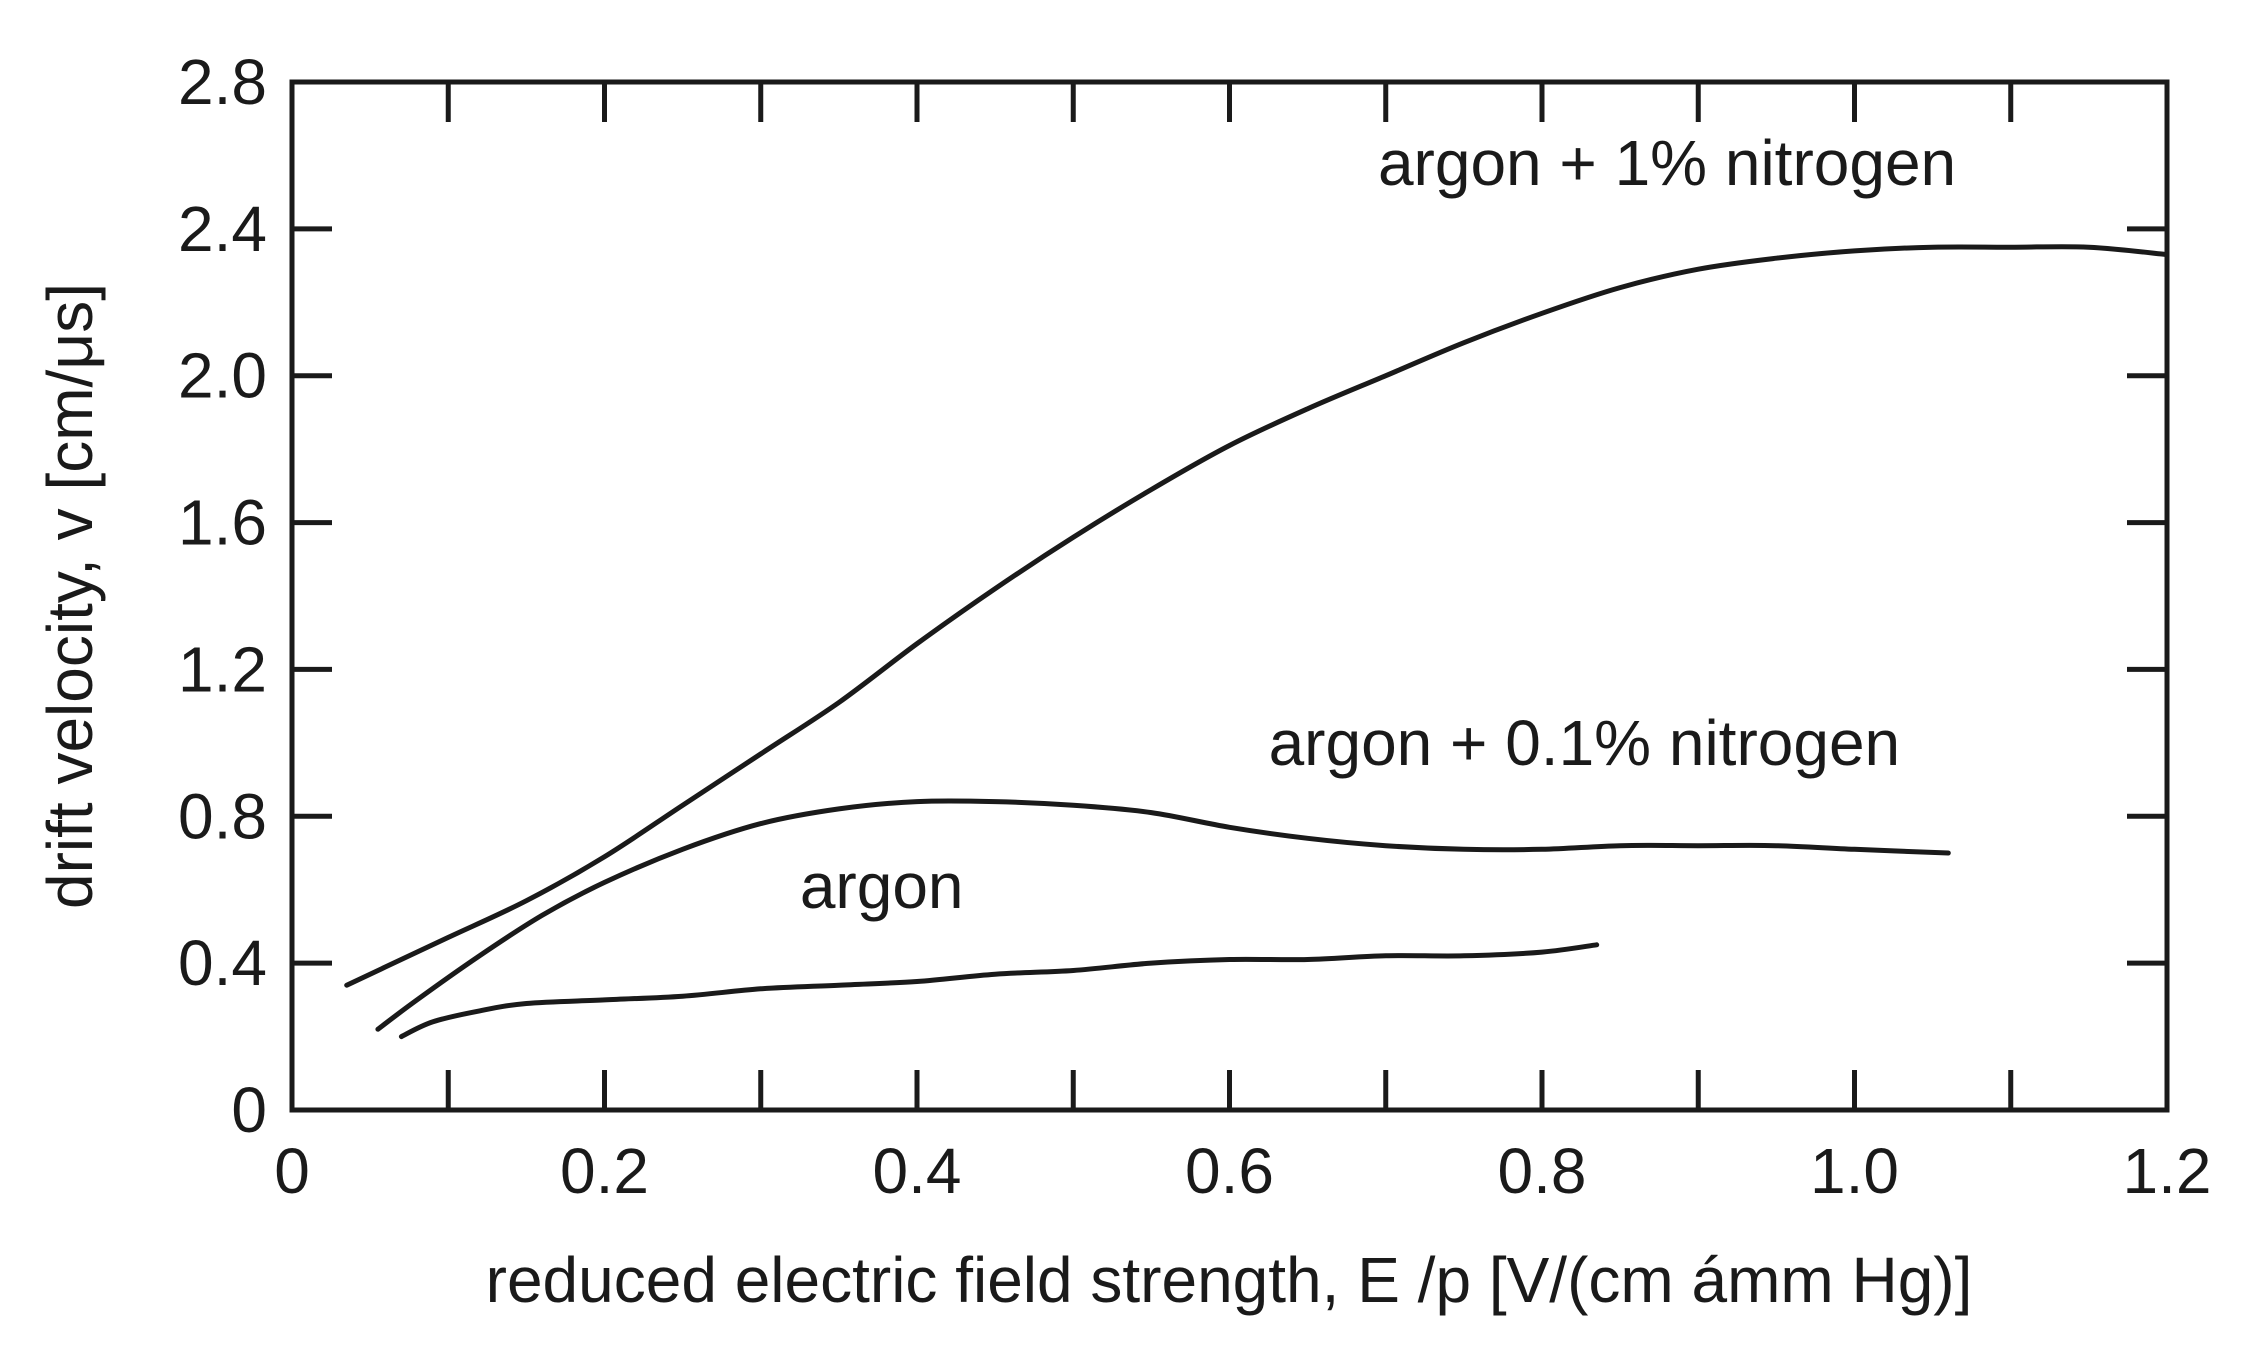  Describe the element at coordinates (222, 376) in the screenshot. I see `y-tick-label: 2.0` at that location.